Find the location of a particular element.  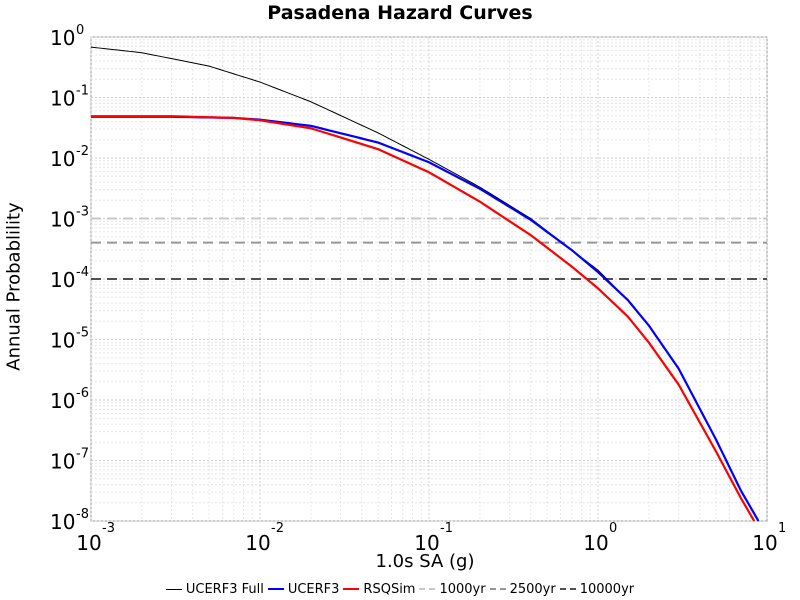

y-tick-exponent: -3 is located at coordinates (82, 212).